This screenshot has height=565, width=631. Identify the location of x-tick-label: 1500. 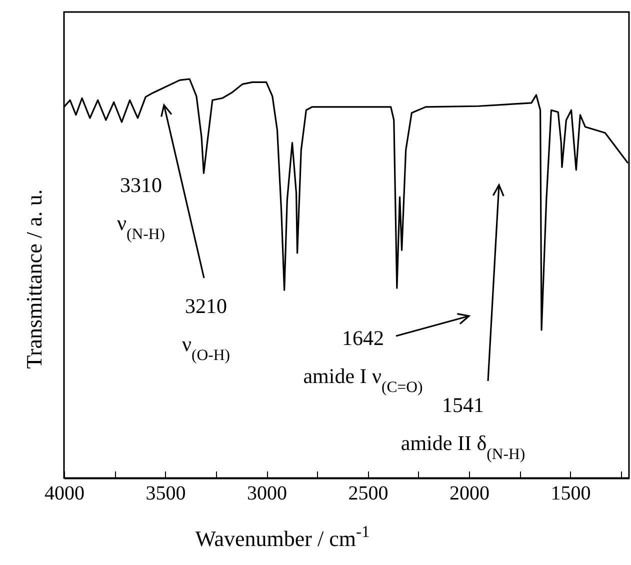
(570, 493).